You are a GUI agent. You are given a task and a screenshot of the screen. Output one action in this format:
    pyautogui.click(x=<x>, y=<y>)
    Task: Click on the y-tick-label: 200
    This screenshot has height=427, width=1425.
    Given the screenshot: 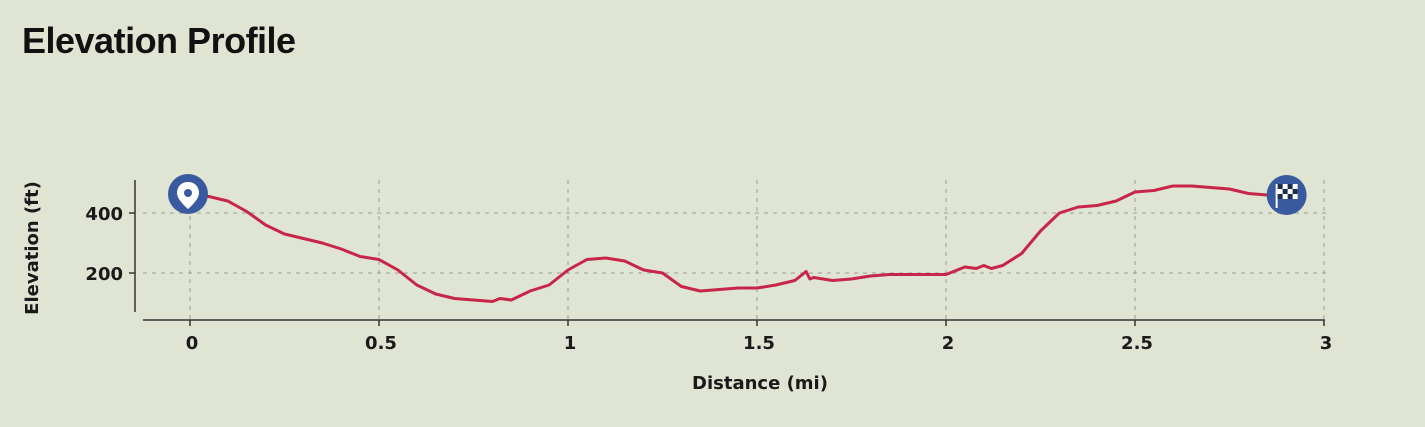 What is the action you would take?
    pyautogui.click(x=104, y=274)
    